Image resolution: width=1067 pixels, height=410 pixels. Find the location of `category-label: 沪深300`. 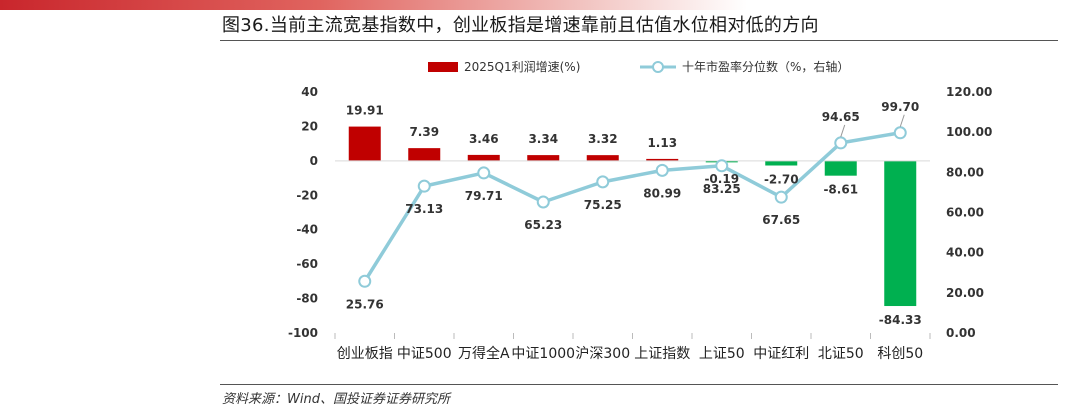

category-label: 沪深300 is located at coordinates (602, 354).